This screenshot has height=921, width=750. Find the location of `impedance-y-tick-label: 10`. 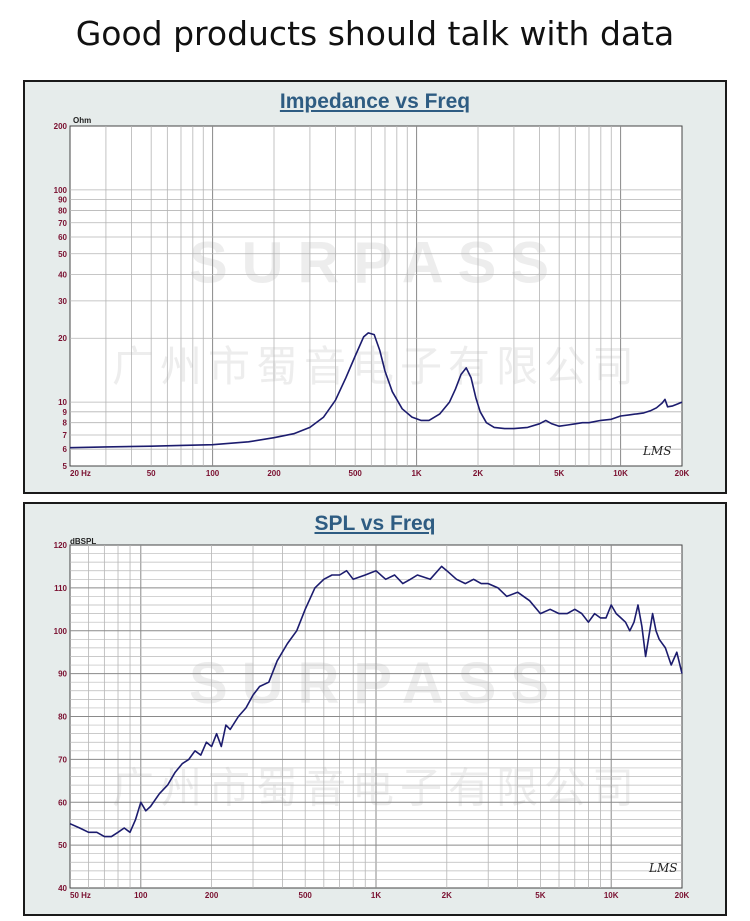

impedance-y-tick-label: 10 is located at coordinates (62, 402).